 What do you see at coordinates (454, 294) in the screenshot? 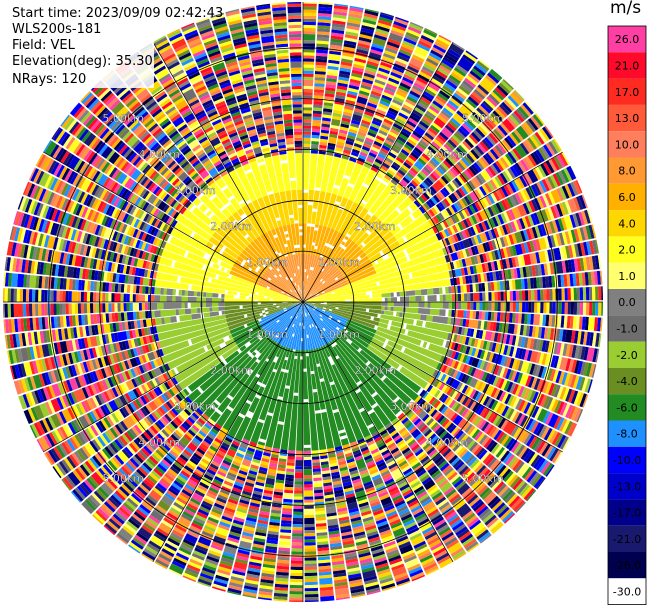
I see `ray` at bounding box center [454, 294].